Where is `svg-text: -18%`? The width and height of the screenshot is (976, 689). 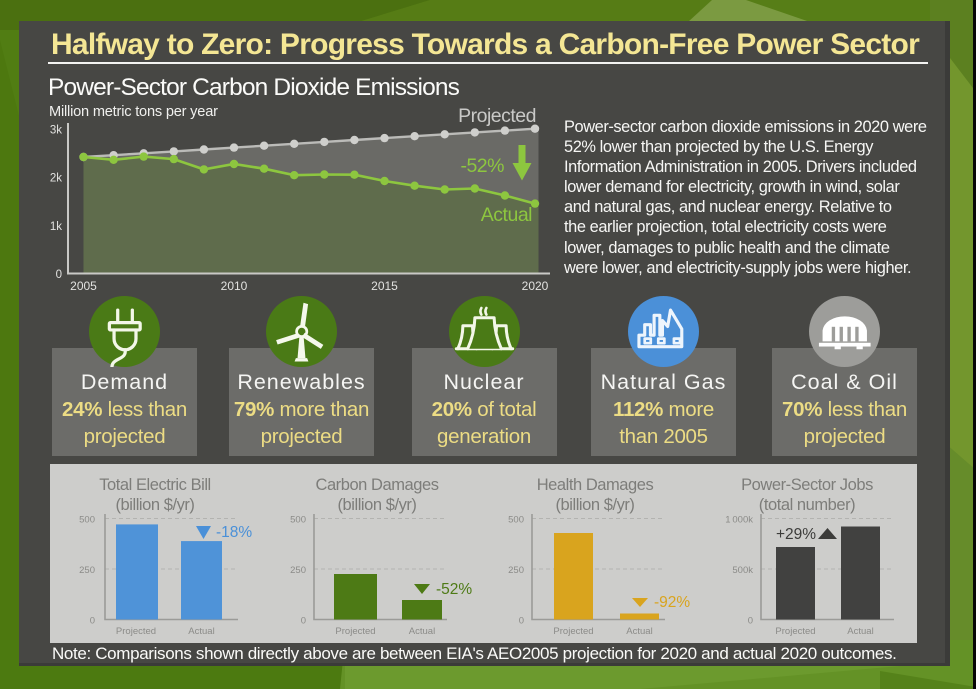
svg-text: -18% is located at coordinates (234, 532).